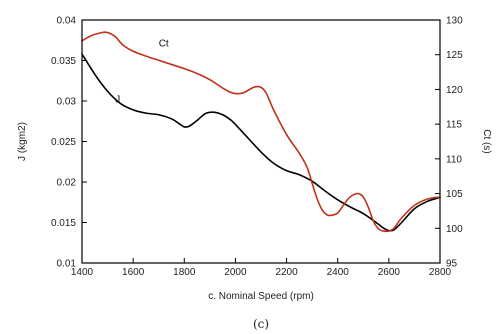  What do you see at coordinates (454, 55) in the screenshot?
I see `y-right-tick-label: 125` at bounding box center [454, 55].